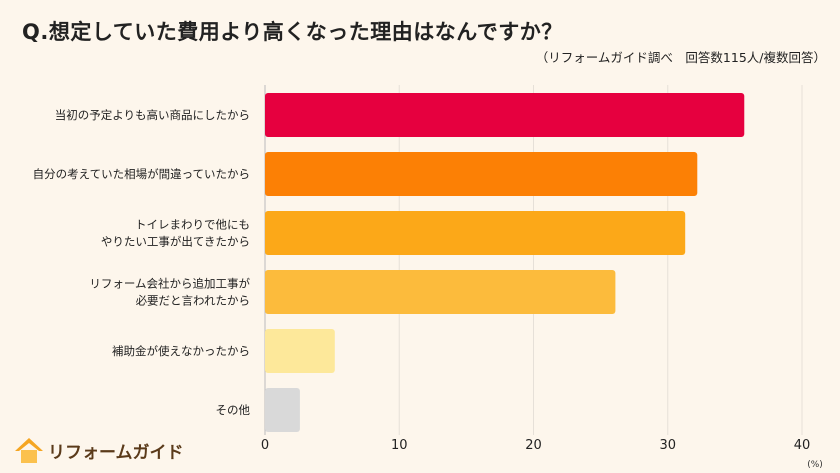 This screenshot has width=840, height=473. What do you see at coordinates (175, 242) in the screenshot?
I see `category-label: やりたい工事が出てきたから` at bounding box center [175, 242].